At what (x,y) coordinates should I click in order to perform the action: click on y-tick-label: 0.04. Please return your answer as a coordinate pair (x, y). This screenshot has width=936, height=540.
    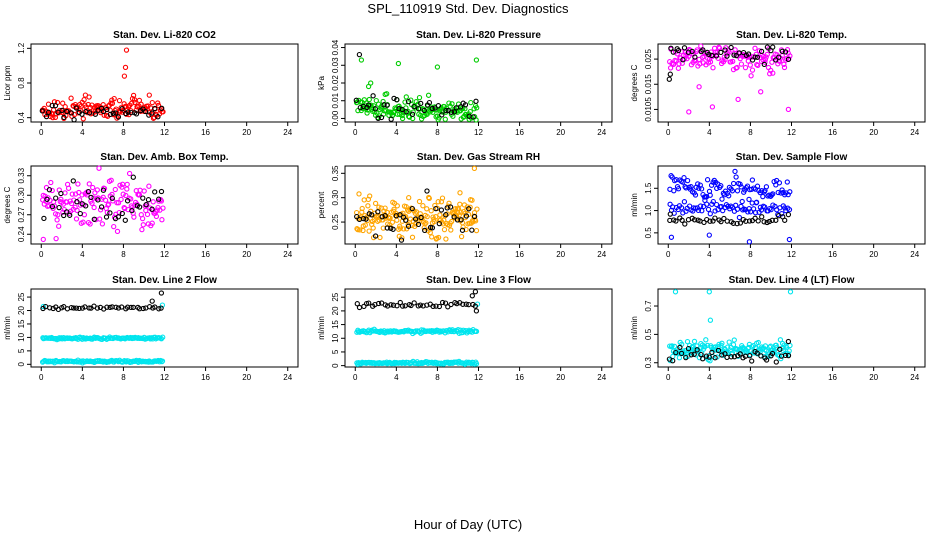
    Looking at the image, I should click on (335, 47).